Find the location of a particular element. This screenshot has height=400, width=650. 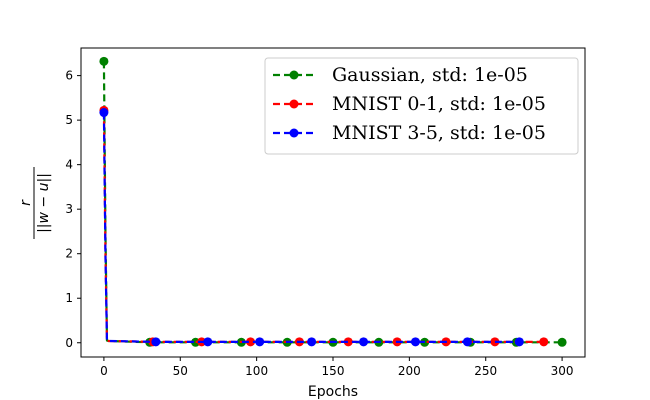

y-axis-label-denominator: ||w − u|| is located at coordinates (44, 203).